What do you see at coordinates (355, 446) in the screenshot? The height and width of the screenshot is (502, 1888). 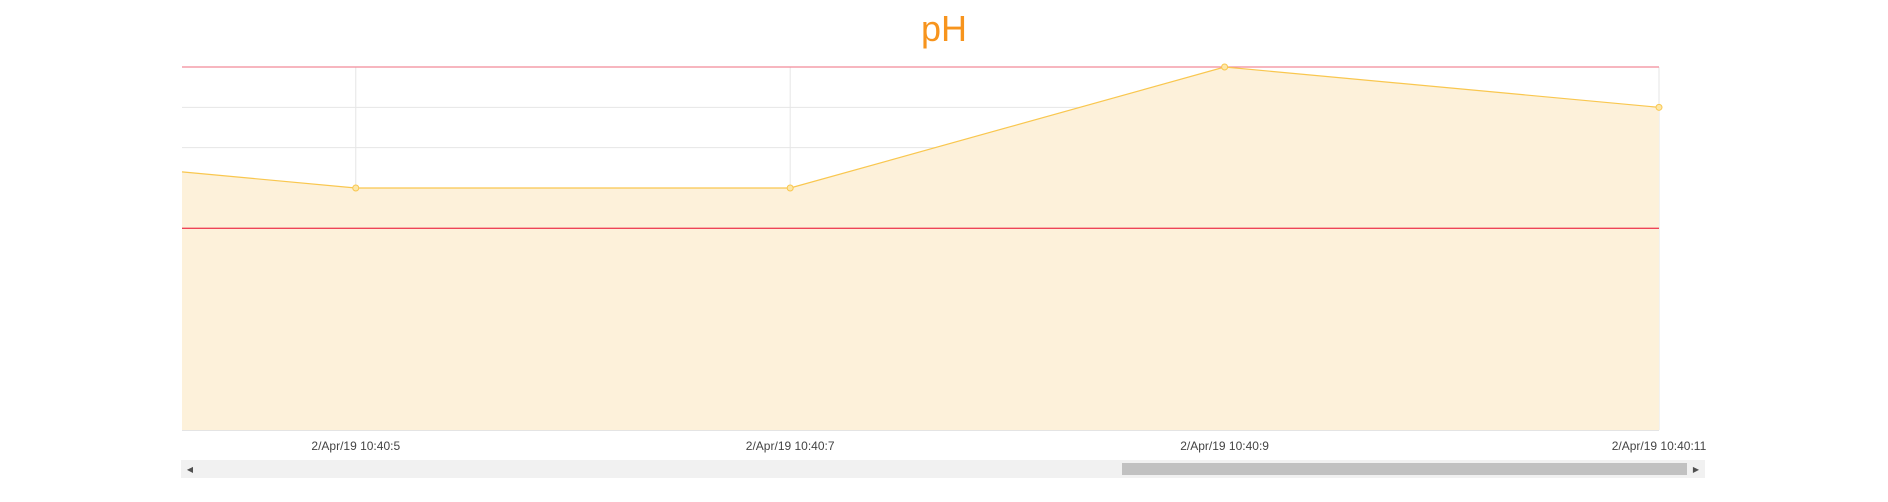 I see `x-tick-label: 2/Apr/19 10:40:5` at bounding box center [355, 446].